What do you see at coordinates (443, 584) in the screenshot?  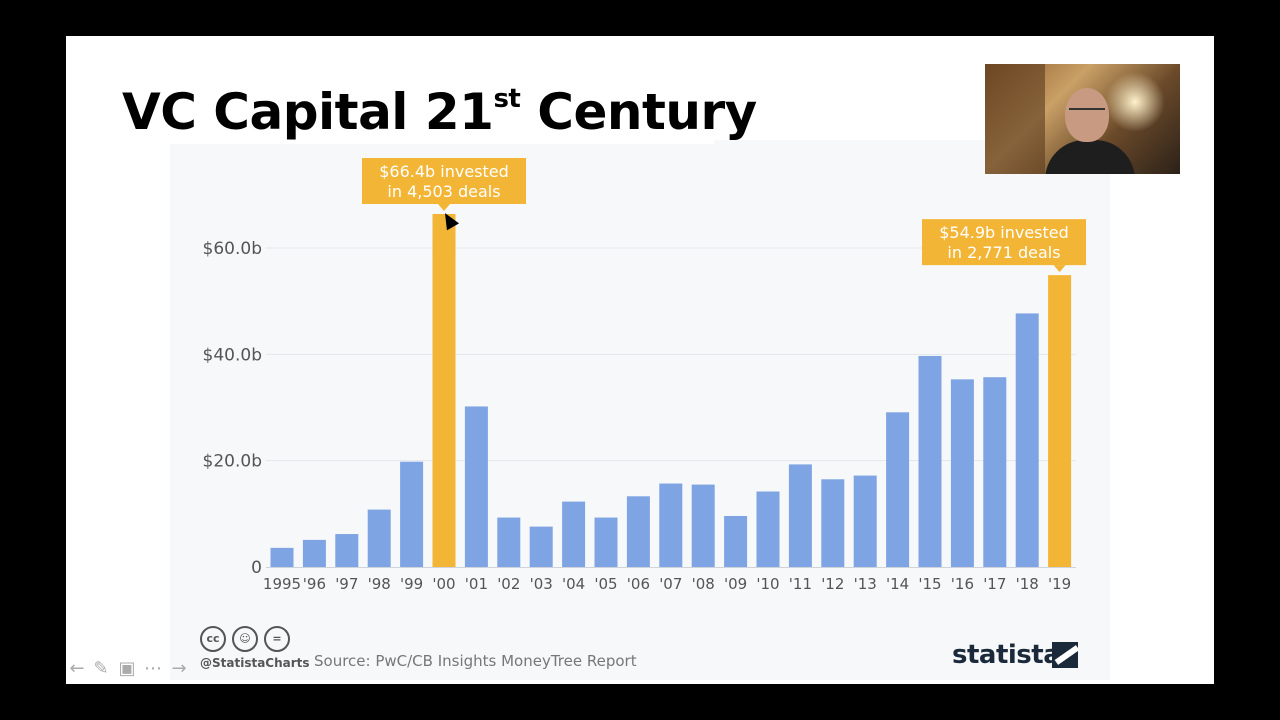 I see `x-tick-label: '00` at bounding box center [443, 584].